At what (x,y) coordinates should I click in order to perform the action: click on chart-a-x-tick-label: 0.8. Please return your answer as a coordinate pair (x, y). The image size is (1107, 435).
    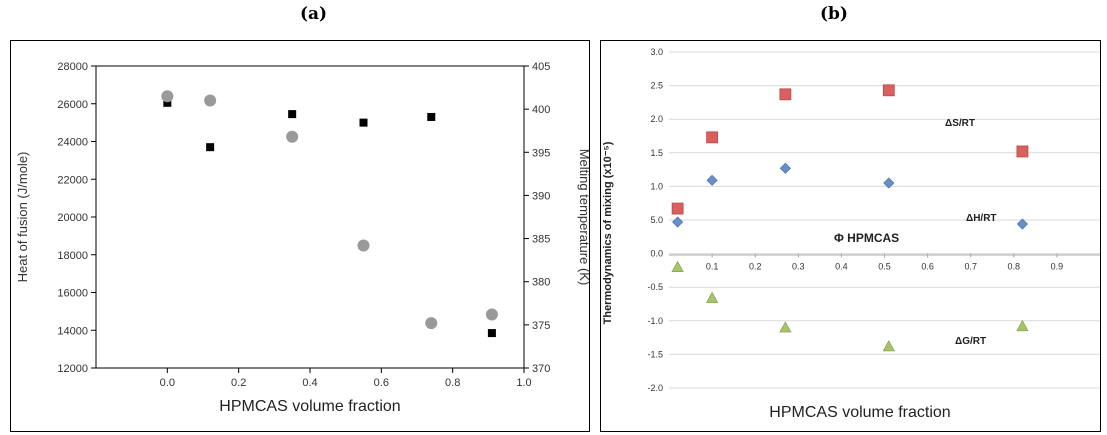
    Looking at the image, I should click on (452, 383).